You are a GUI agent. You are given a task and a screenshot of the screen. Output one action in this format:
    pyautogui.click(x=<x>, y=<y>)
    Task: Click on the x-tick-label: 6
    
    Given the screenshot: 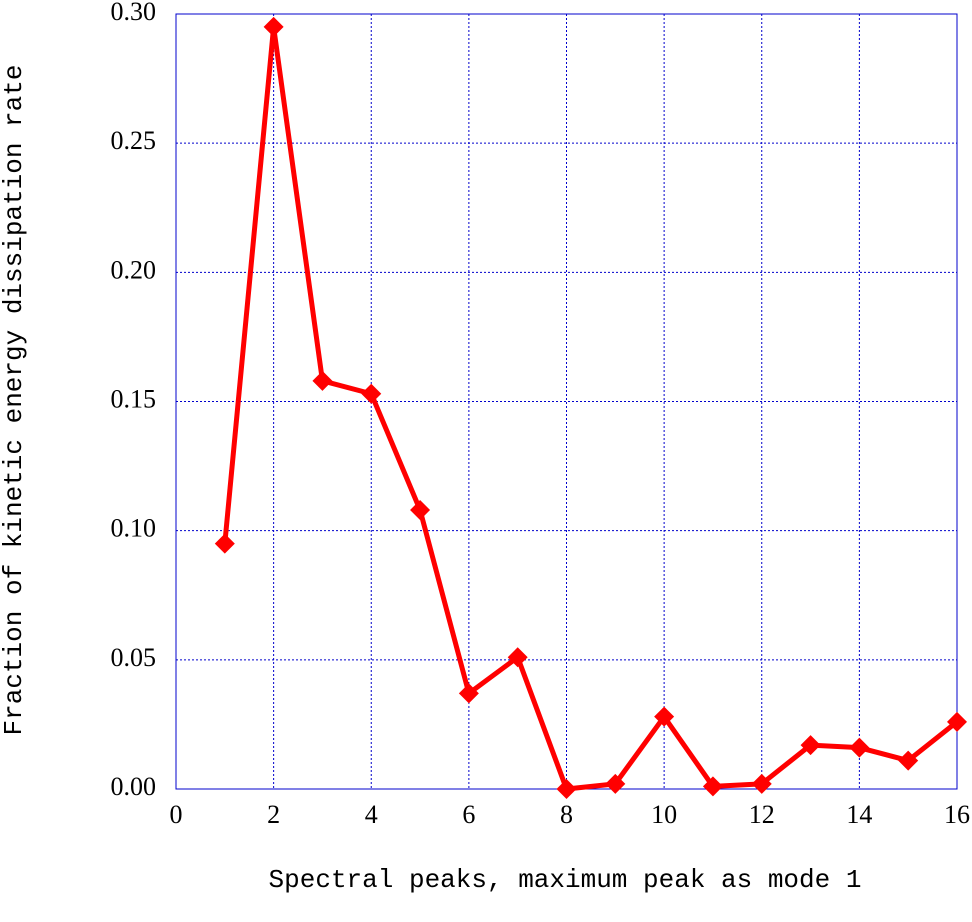 What is the action you would take?
    pyautogui.click(x=468, y=814)
    